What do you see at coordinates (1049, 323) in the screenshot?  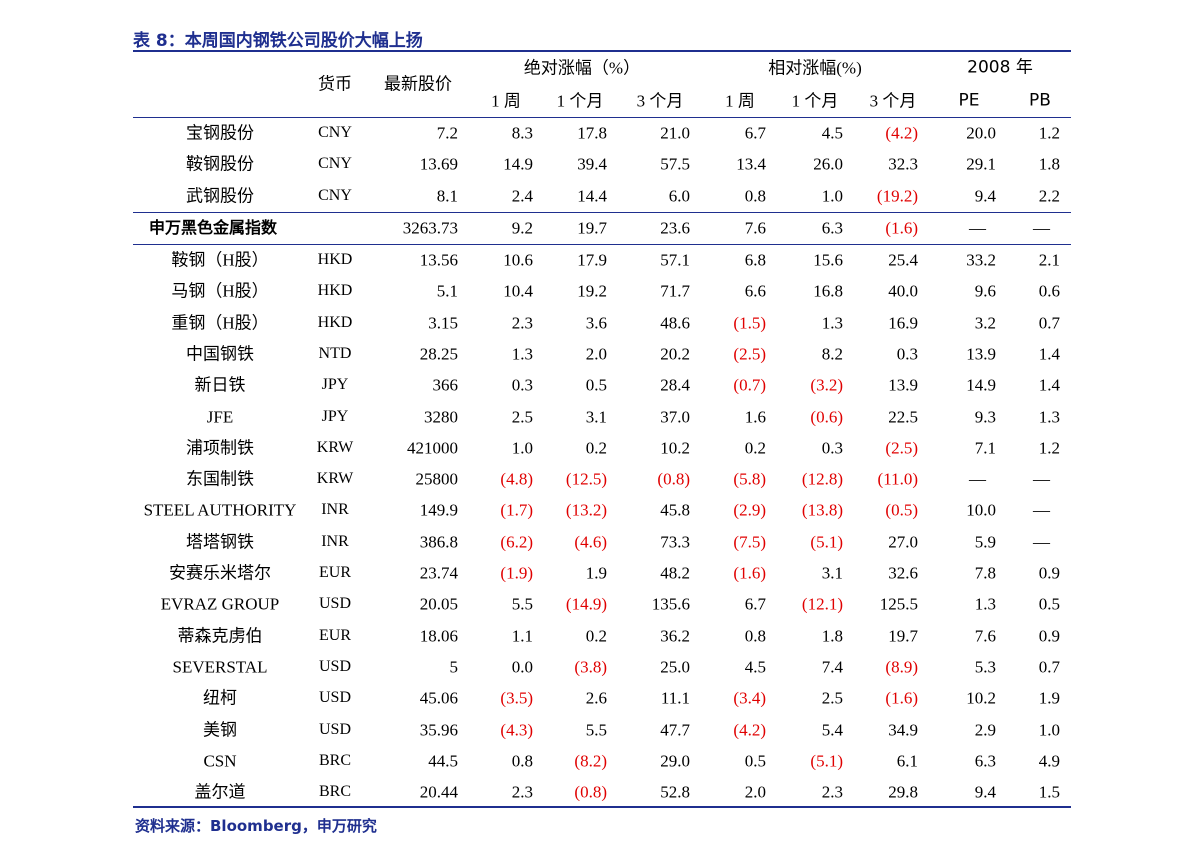 I see `value-cell: 0.7` at bounding box center [1049, 323].